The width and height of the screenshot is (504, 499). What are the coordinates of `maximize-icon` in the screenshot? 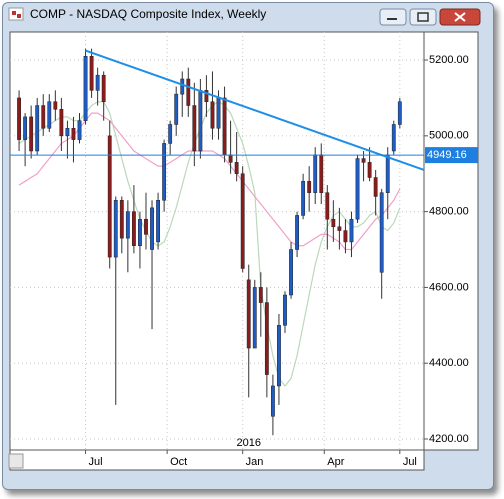 It's located at (423, 17).